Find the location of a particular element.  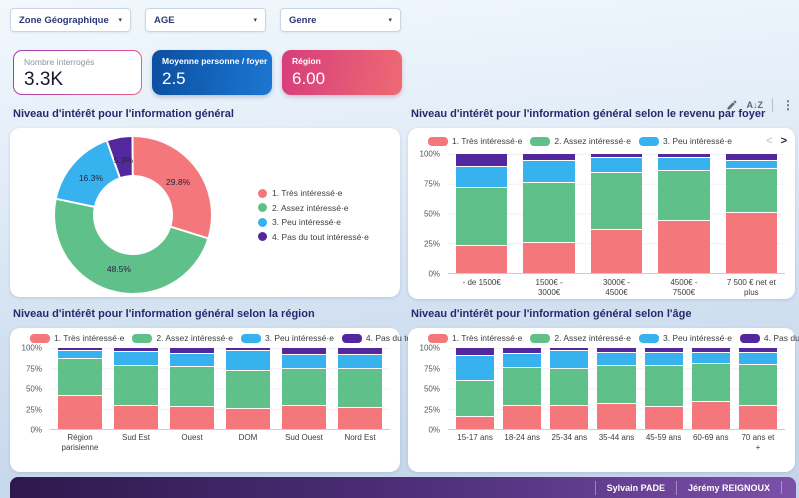

donut-slices is located at coordinates (133, 214).